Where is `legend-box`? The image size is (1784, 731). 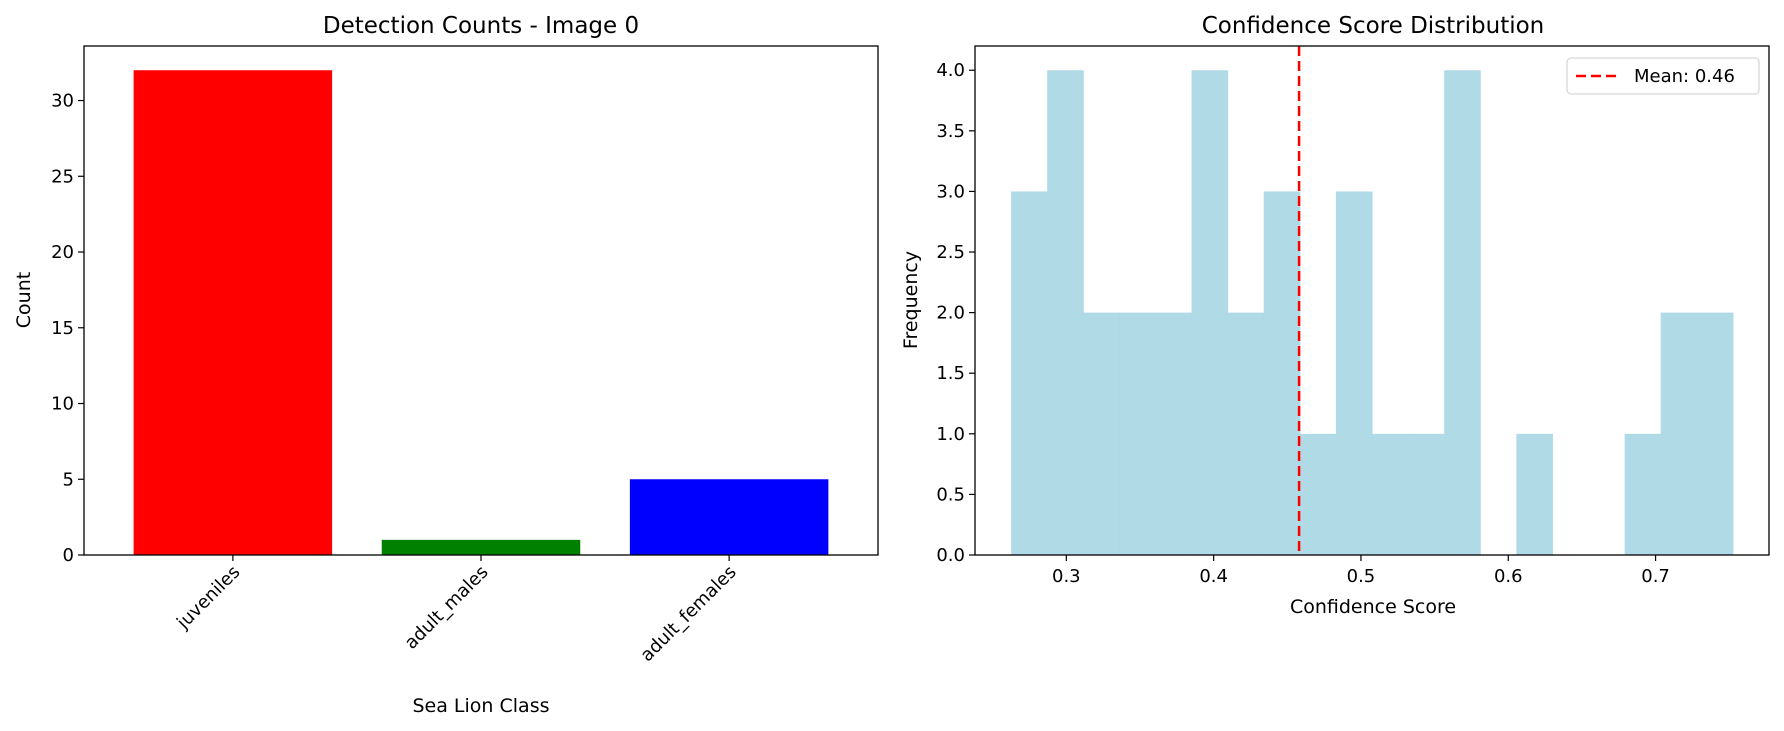 legend-box is located at coordinates (1663, 76).